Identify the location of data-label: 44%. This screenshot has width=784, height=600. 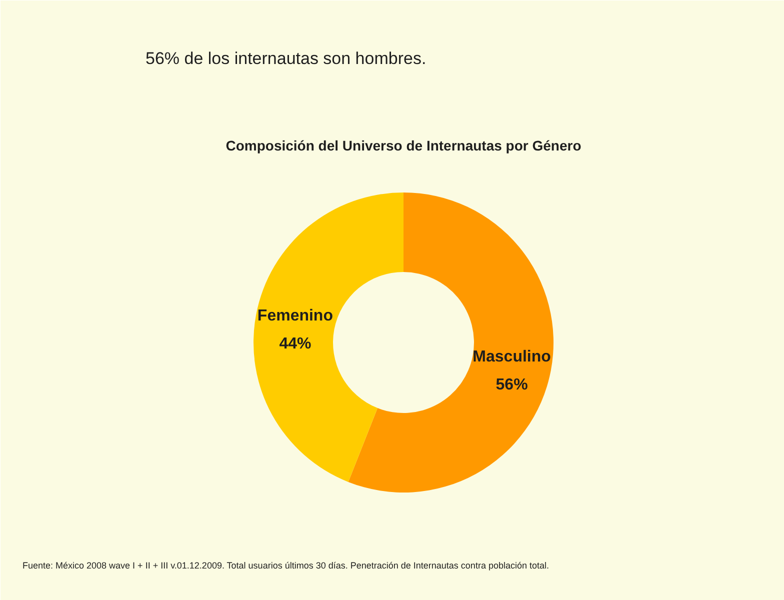
(295, 343).